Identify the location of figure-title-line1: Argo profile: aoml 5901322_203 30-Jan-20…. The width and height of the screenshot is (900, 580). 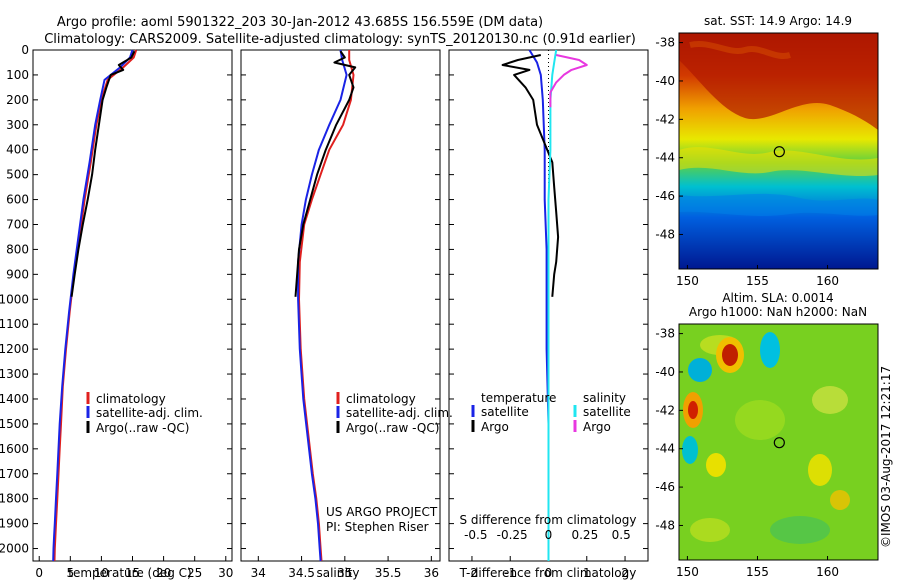
(300, 22).